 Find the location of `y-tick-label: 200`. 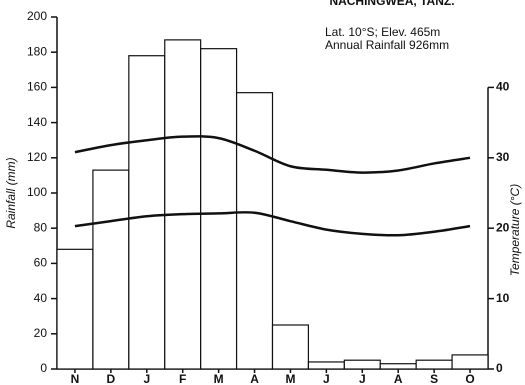

y-tick-label: 200 is located at coordinates (37, 16).